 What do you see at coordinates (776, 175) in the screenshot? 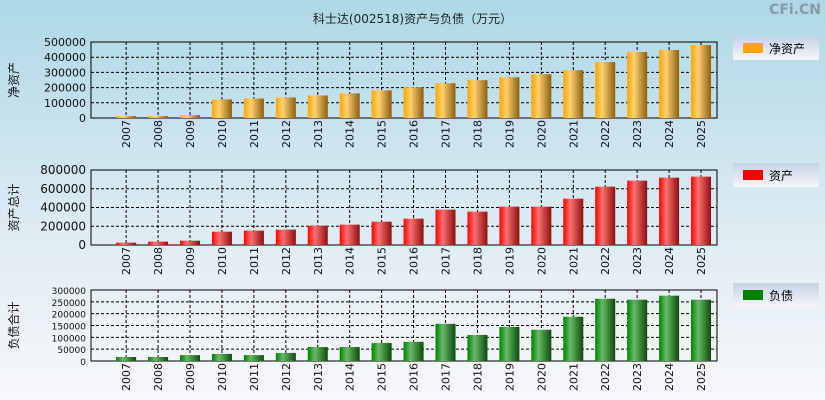
I see `legend-assets: 资产` at bounding box center [776, 175].